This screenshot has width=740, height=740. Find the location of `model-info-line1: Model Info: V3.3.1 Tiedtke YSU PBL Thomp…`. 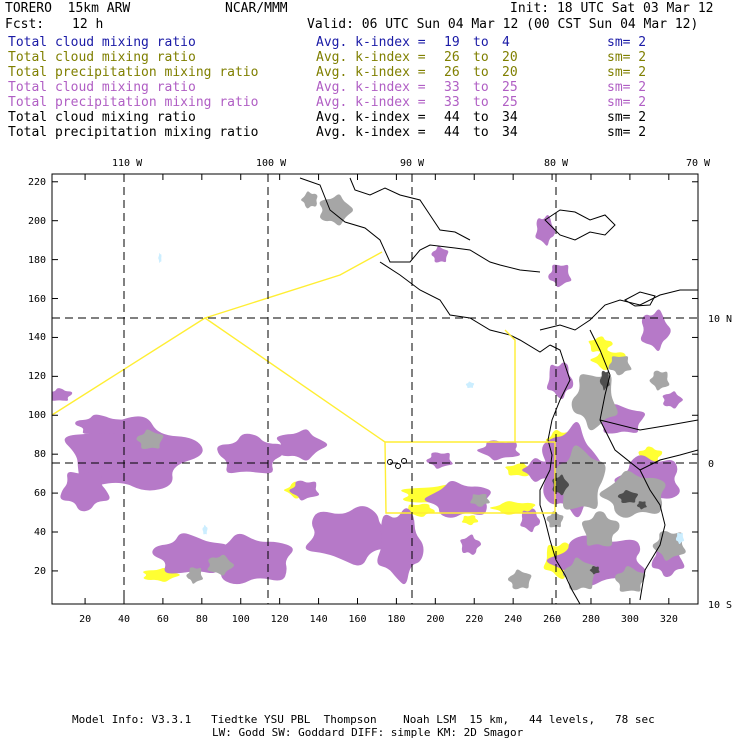

model-info-line1: Model Info: V3.3.1 Tiedtke YSU PBL Thomp… is located at coordinates (363, 719).